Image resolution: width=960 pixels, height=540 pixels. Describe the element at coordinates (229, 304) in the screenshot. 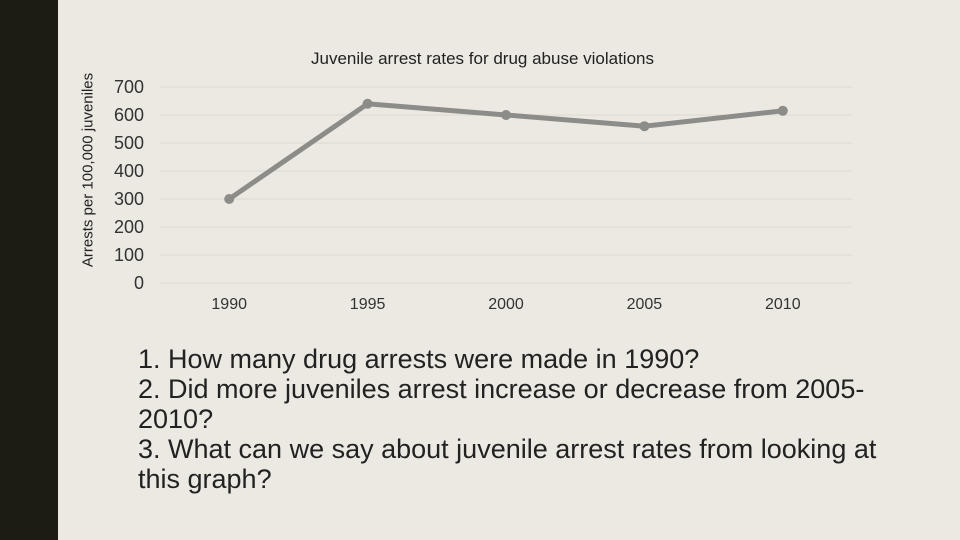

I see `x-tick-label: 1990` at that location.